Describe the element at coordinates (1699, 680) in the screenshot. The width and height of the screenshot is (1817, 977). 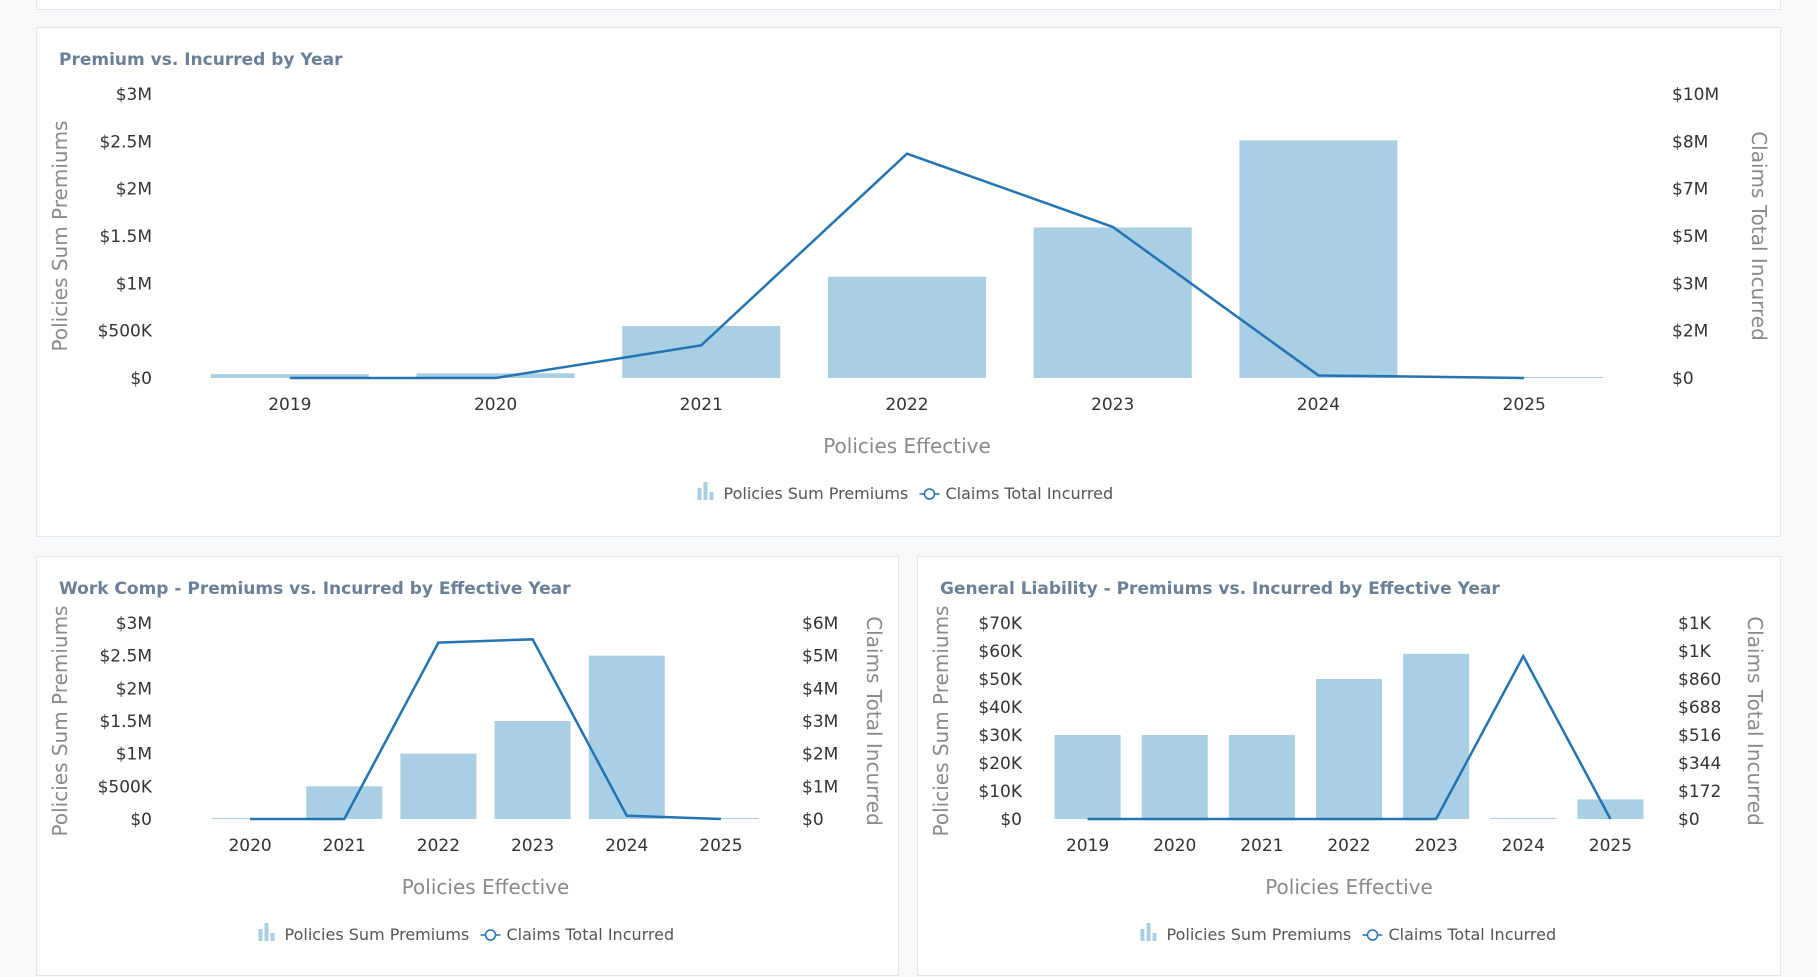
I see `y2-tick-label: $860` at that location.